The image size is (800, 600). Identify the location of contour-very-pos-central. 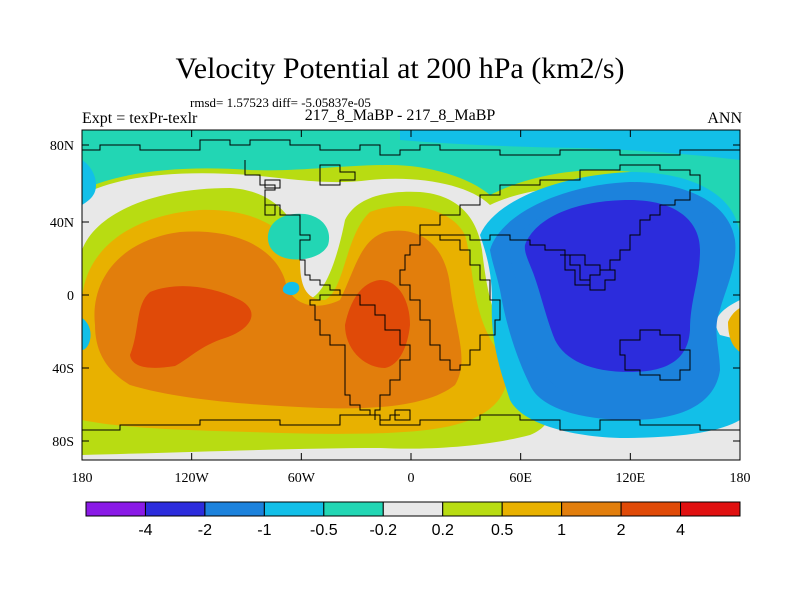
(377, 324).